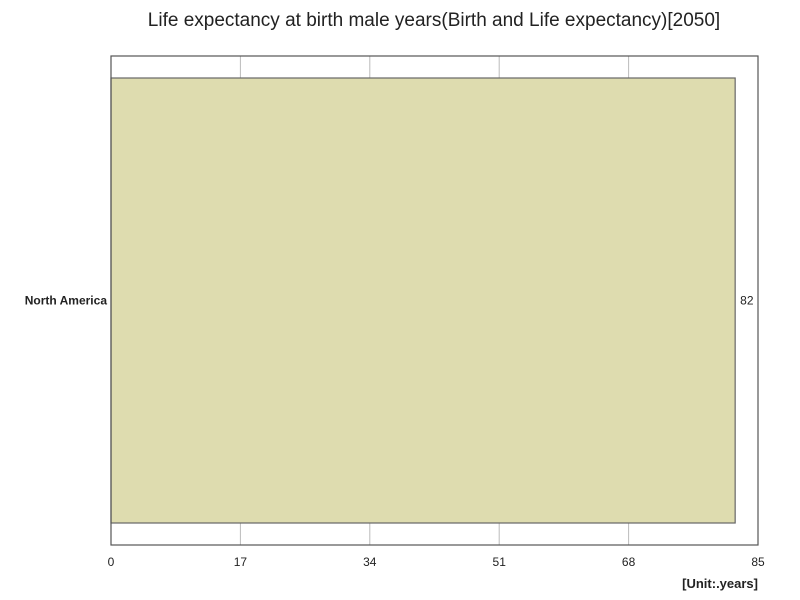 The width and height of the screenshot is (800, 600). I want to click on data-label: 82, so click(747, 301).